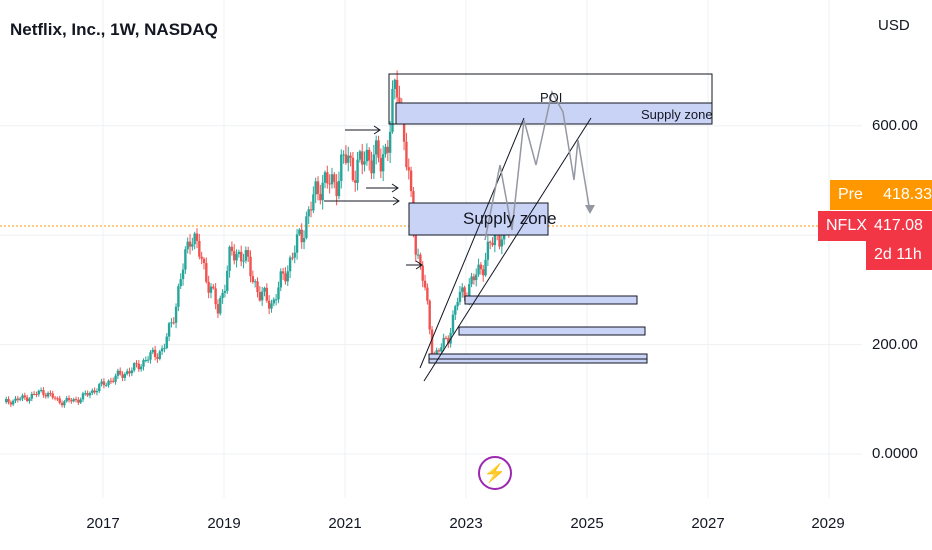  What do you see at coordinates (224, 523) in the screenshot?
I see `x-tick-2019: 2019` at bounding box center [224, 523].